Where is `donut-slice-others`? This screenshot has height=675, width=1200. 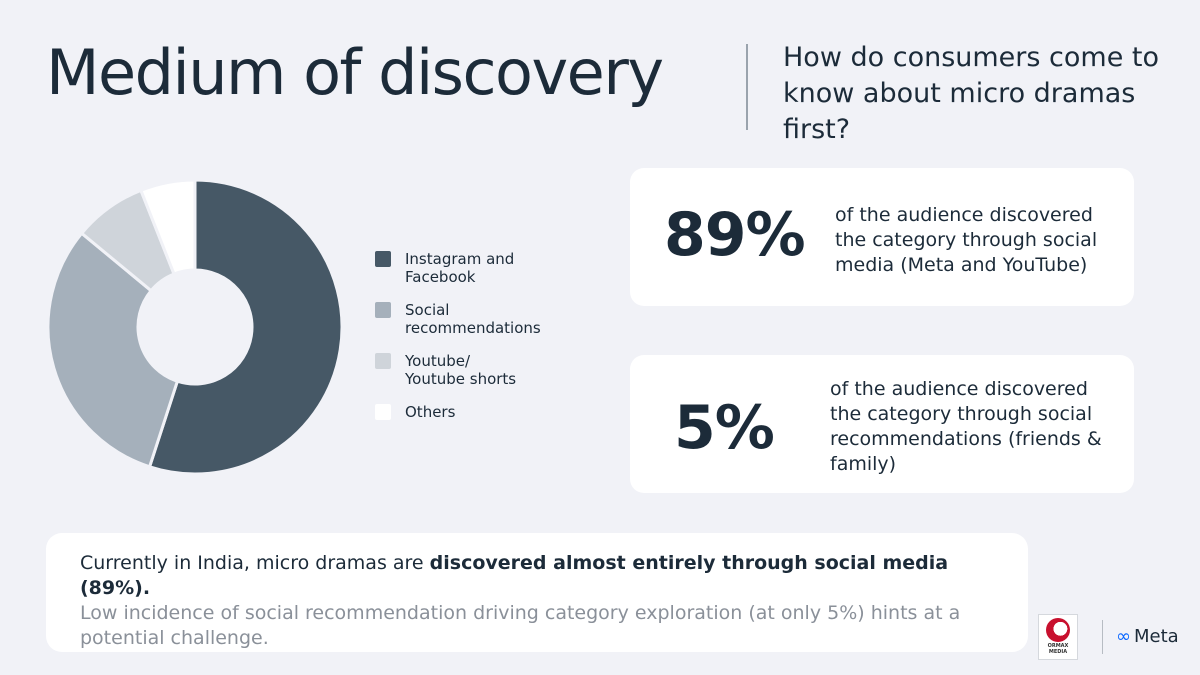 donut-slice-others is located at coordinates (167, 227).